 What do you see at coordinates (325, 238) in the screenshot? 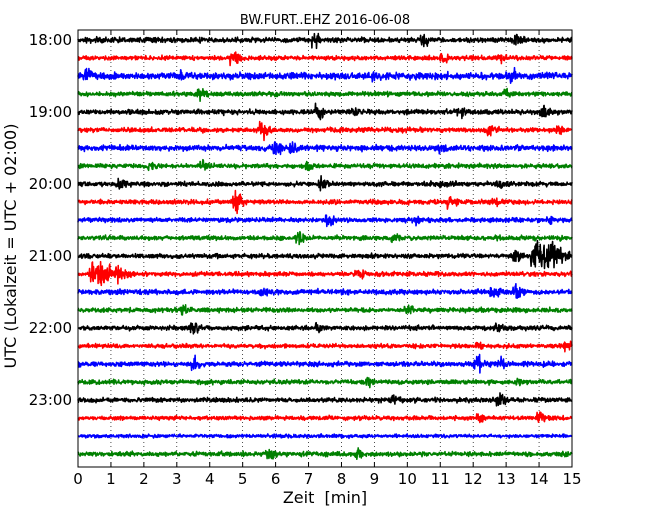
I see `trace-2045` at bounding box center [325, 238].